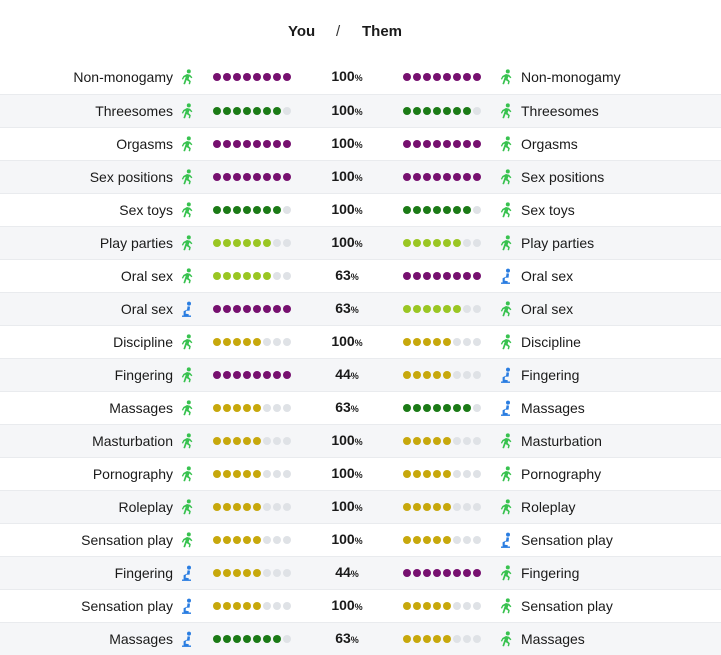  What do you see at coordinates (360, 473) in the screenshot?
I see `comparison-row: Pornography 100% Pornography` at bounding box center [360, 473].